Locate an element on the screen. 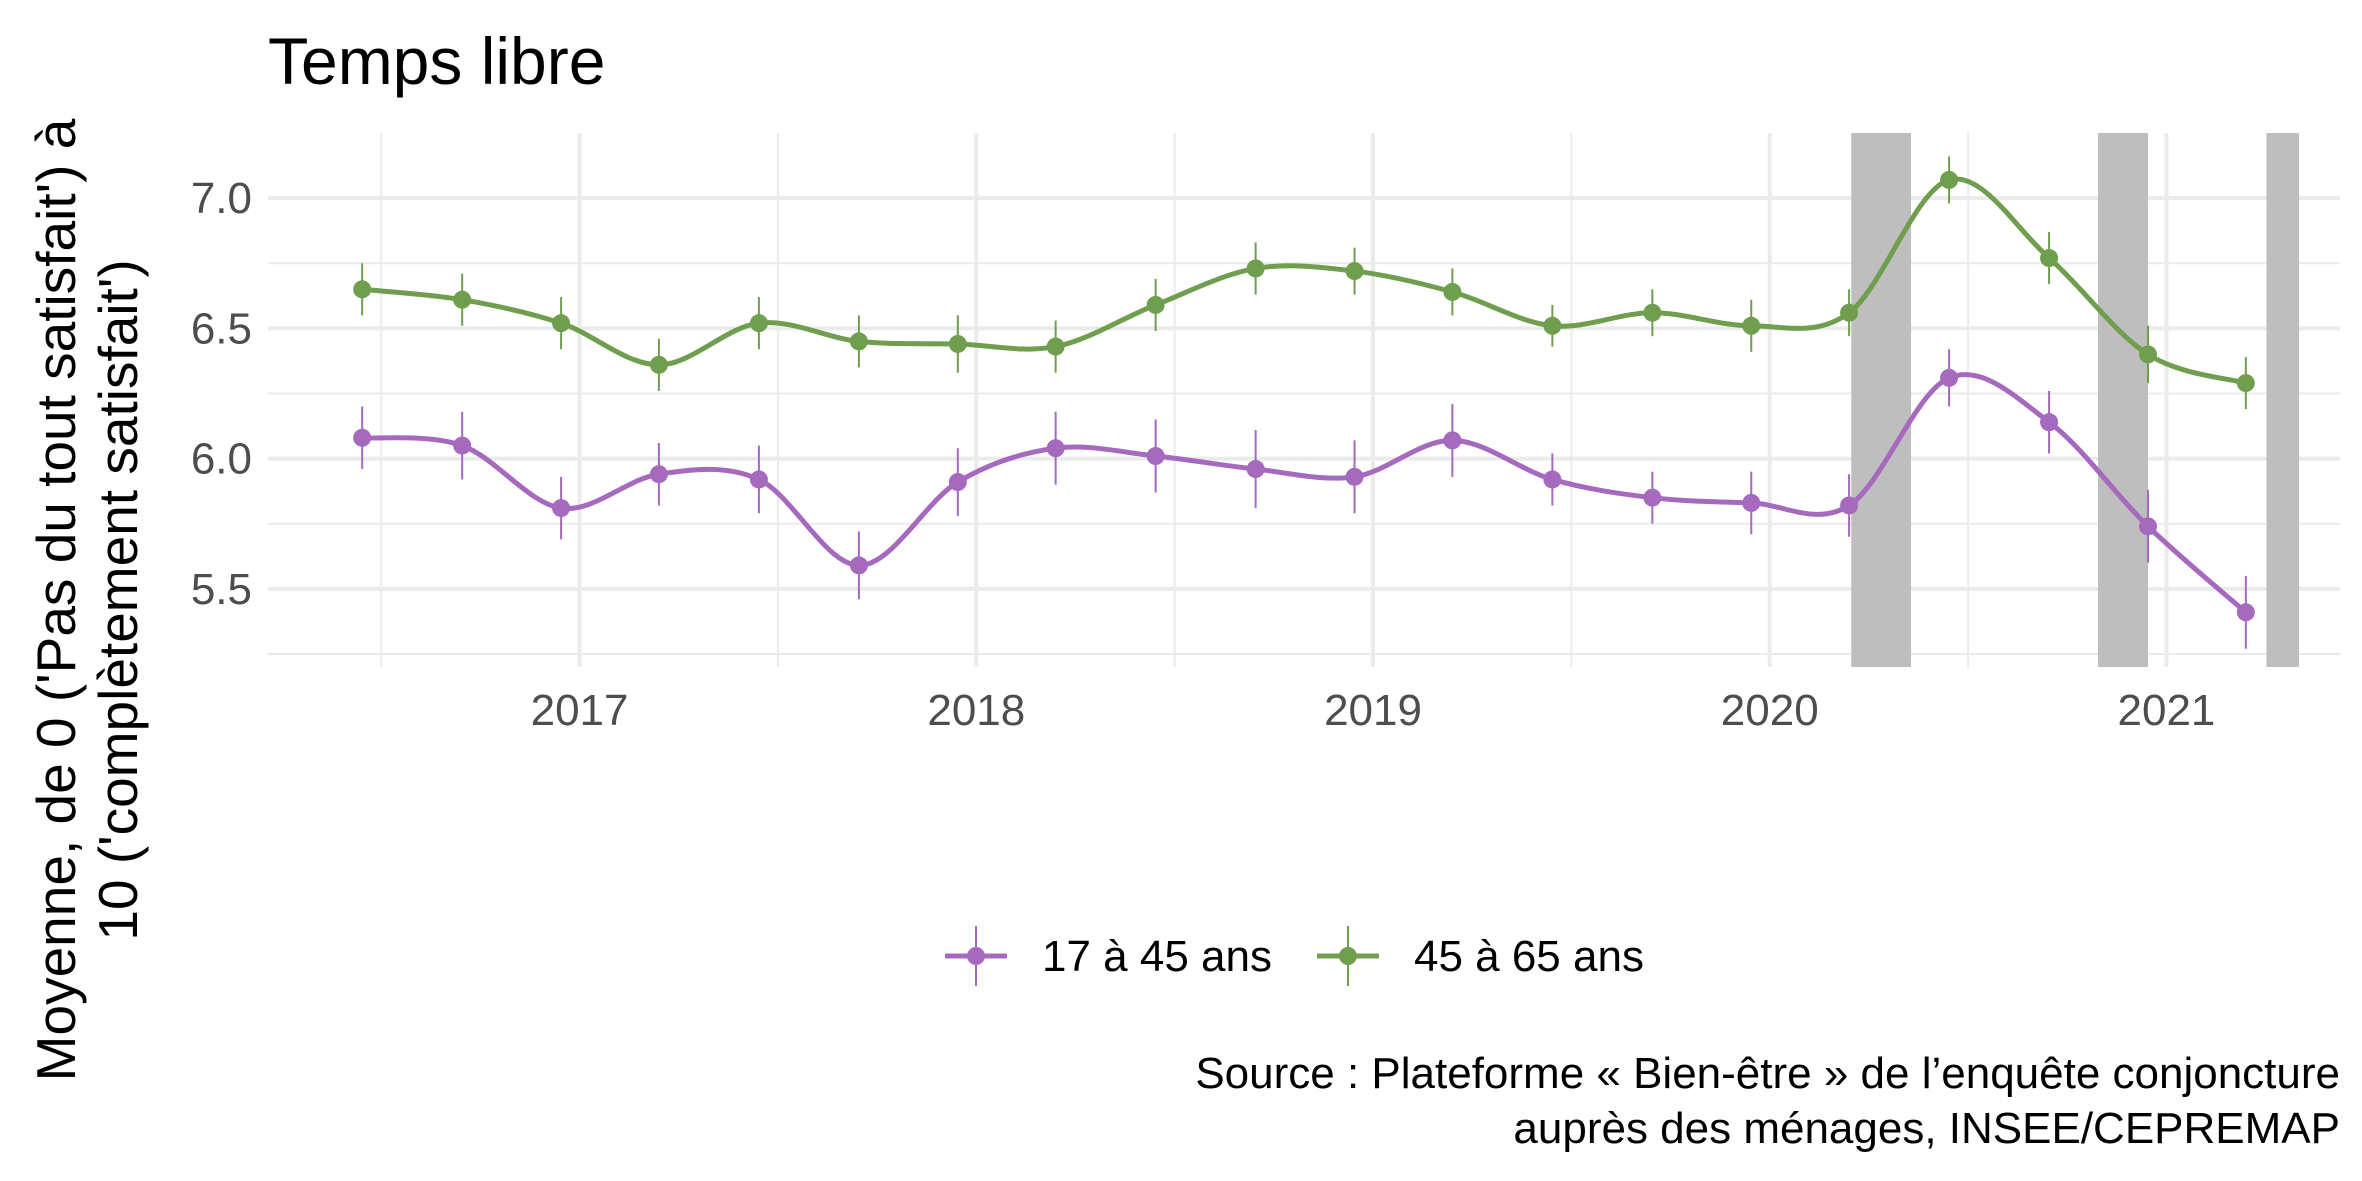 This screenshot has width=2362, height=1181. x-tick-label: 2020 is located at coordinates (1770, 710).